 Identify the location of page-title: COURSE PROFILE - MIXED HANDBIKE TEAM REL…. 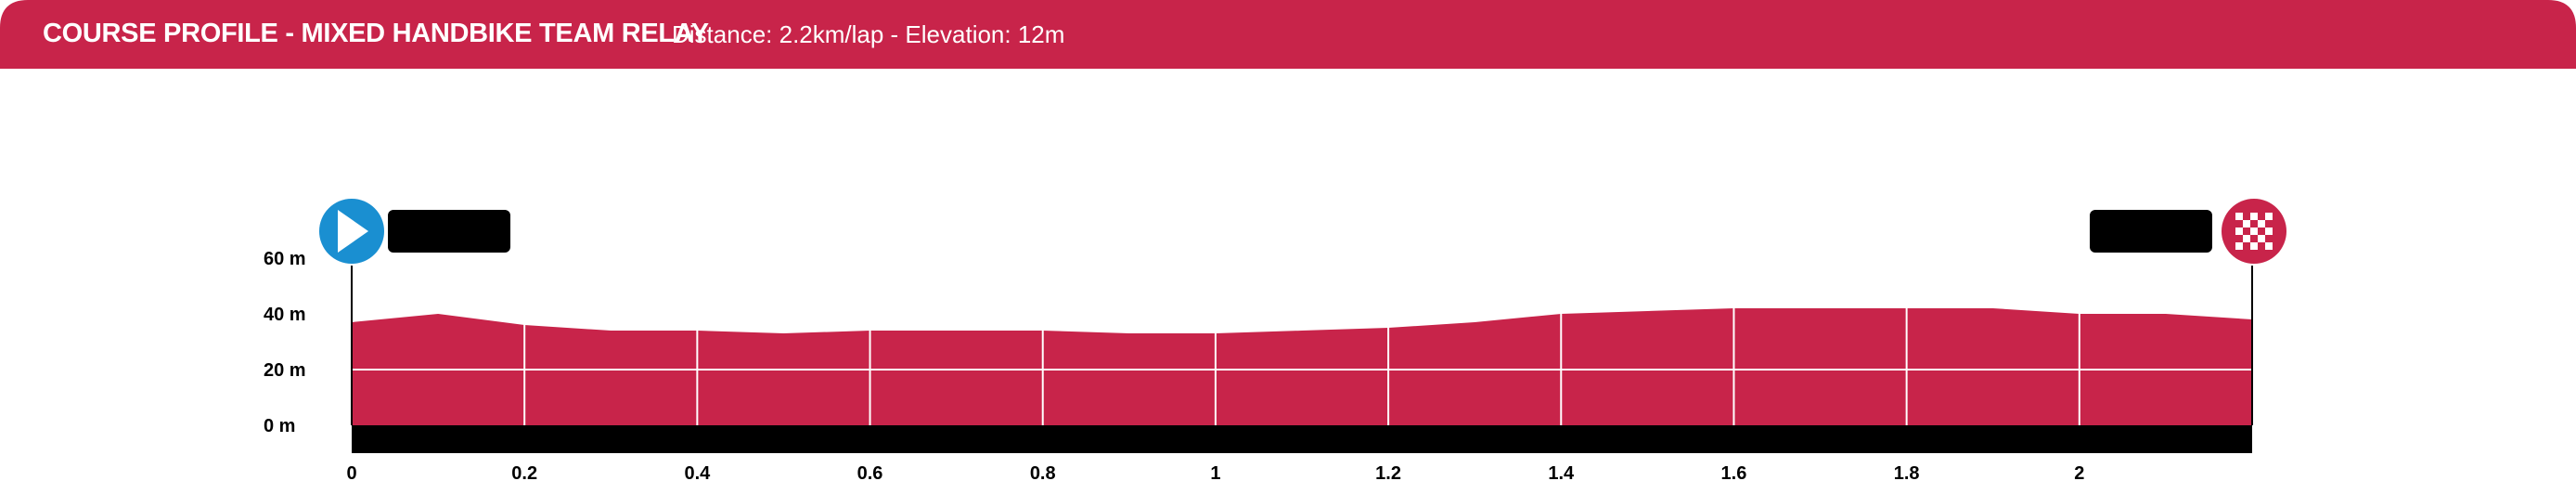
(376, 33).